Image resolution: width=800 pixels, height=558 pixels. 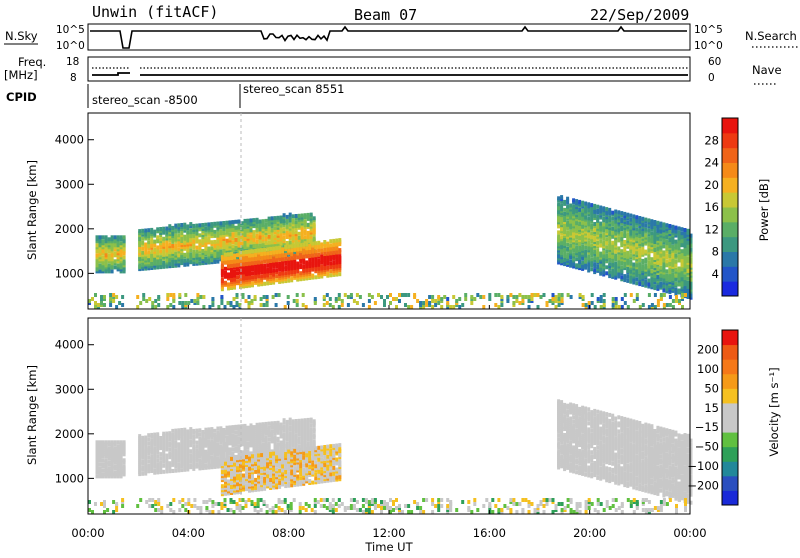 What do you see at coordinates (21, 75) in the screenshot?
I see `freq-unit: [MHz]` at bounding box center [21, 75].